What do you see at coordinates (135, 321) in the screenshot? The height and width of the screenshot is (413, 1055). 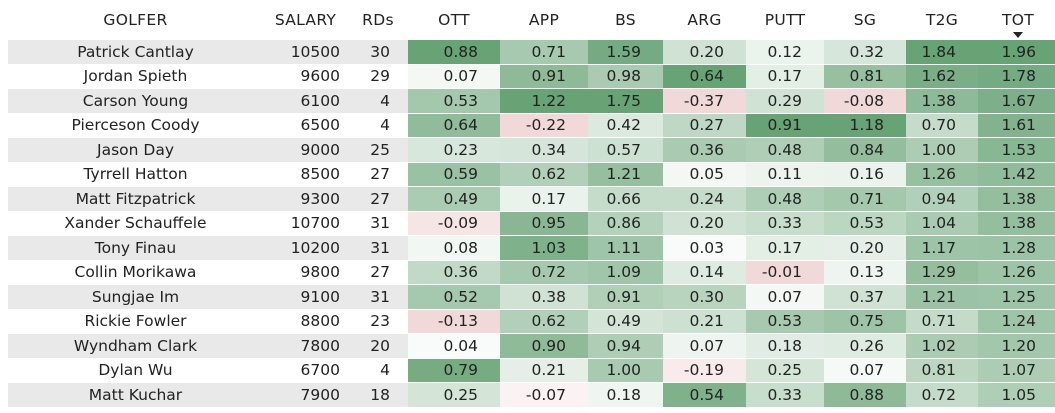 I see `cell-golfer: Rickie Fowler` at bounding box center [135, 321].